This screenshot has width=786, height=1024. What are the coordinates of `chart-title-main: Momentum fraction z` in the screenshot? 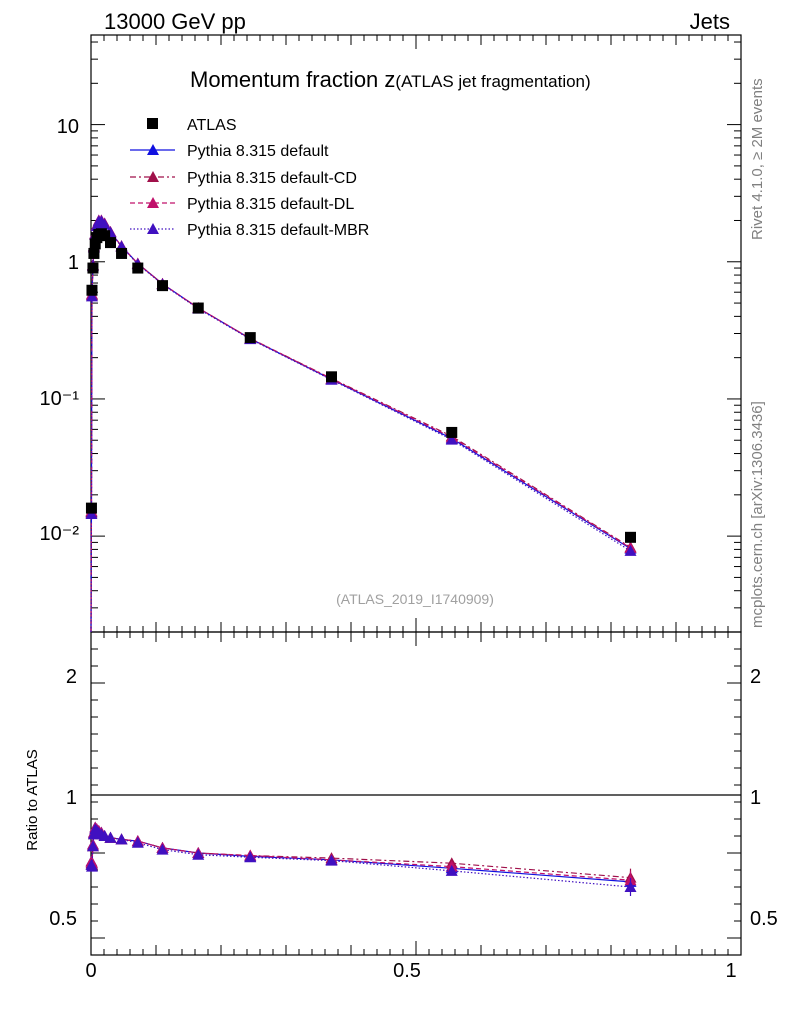 It's located at (292, 79).